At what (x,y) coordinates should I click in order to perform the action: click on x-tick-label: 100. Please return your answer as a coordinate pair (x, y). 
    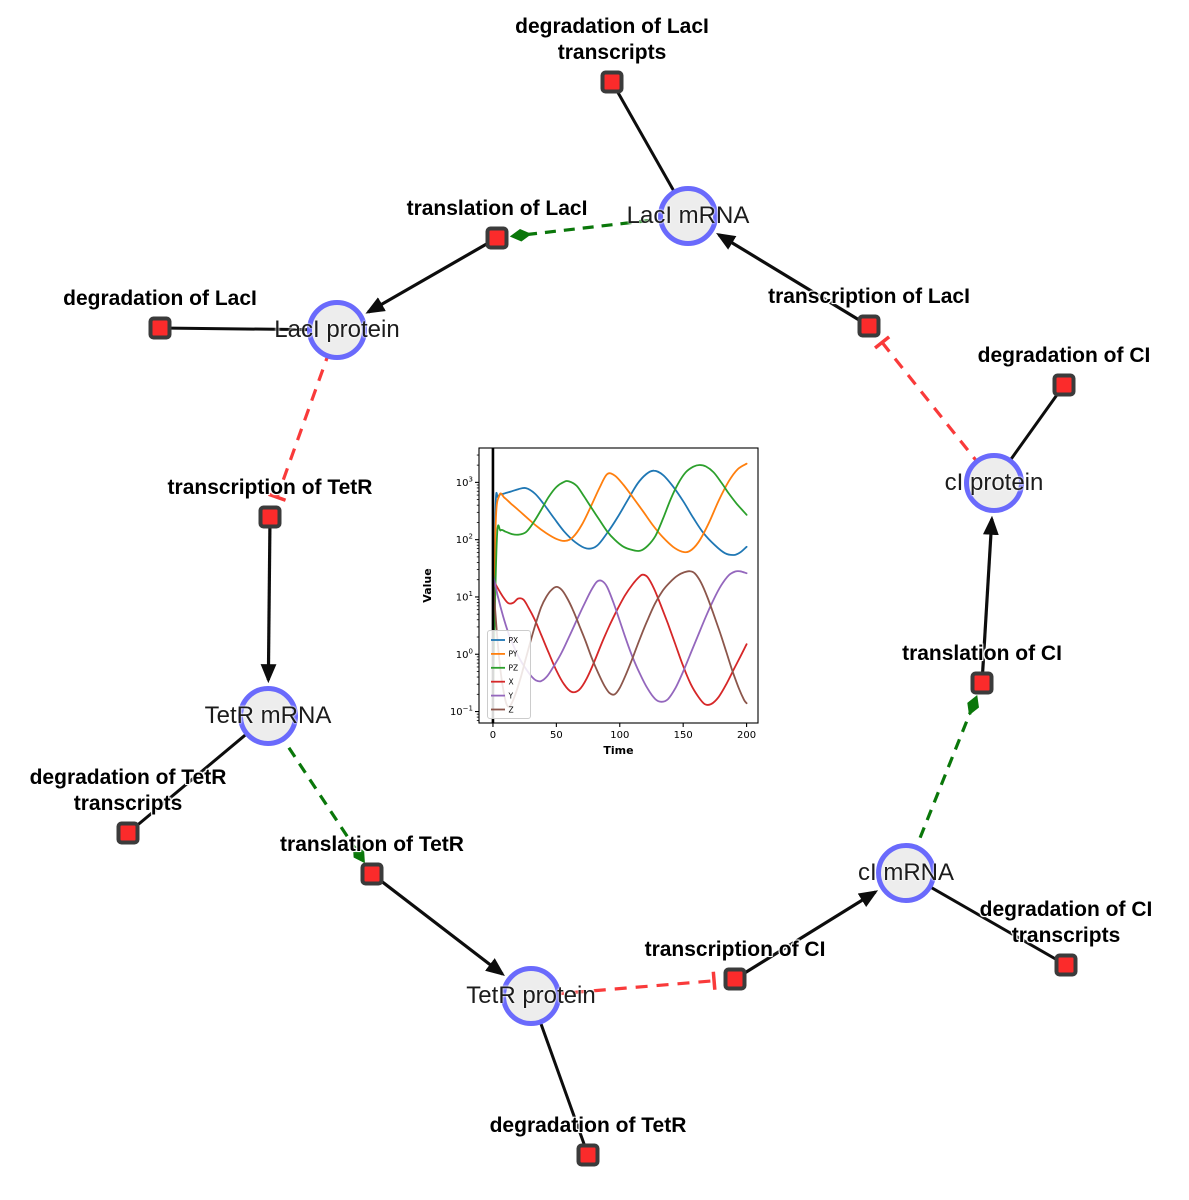
    Looking at the image, I should click on (619, 735).